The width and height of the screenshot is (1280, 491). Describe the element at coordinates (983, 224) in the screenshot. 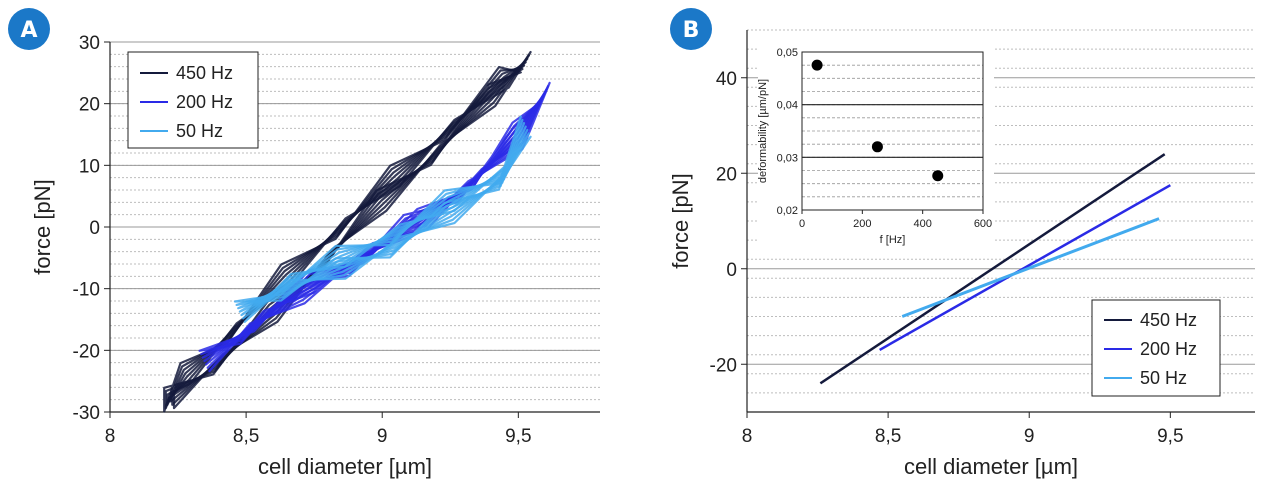

I see `inset-x-tick-label: 600` at that location.